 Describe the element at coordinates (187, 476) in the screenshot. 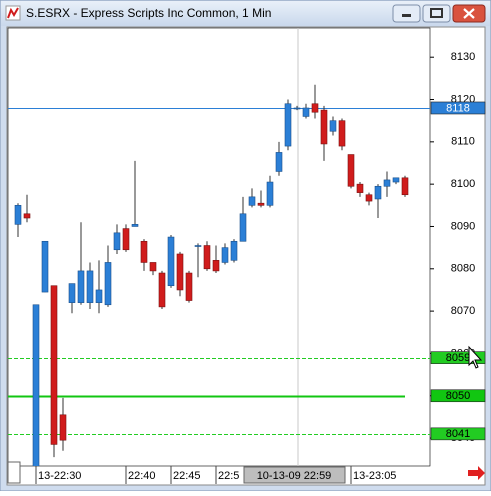

I see `x-tick-label: 22:45` at that location.